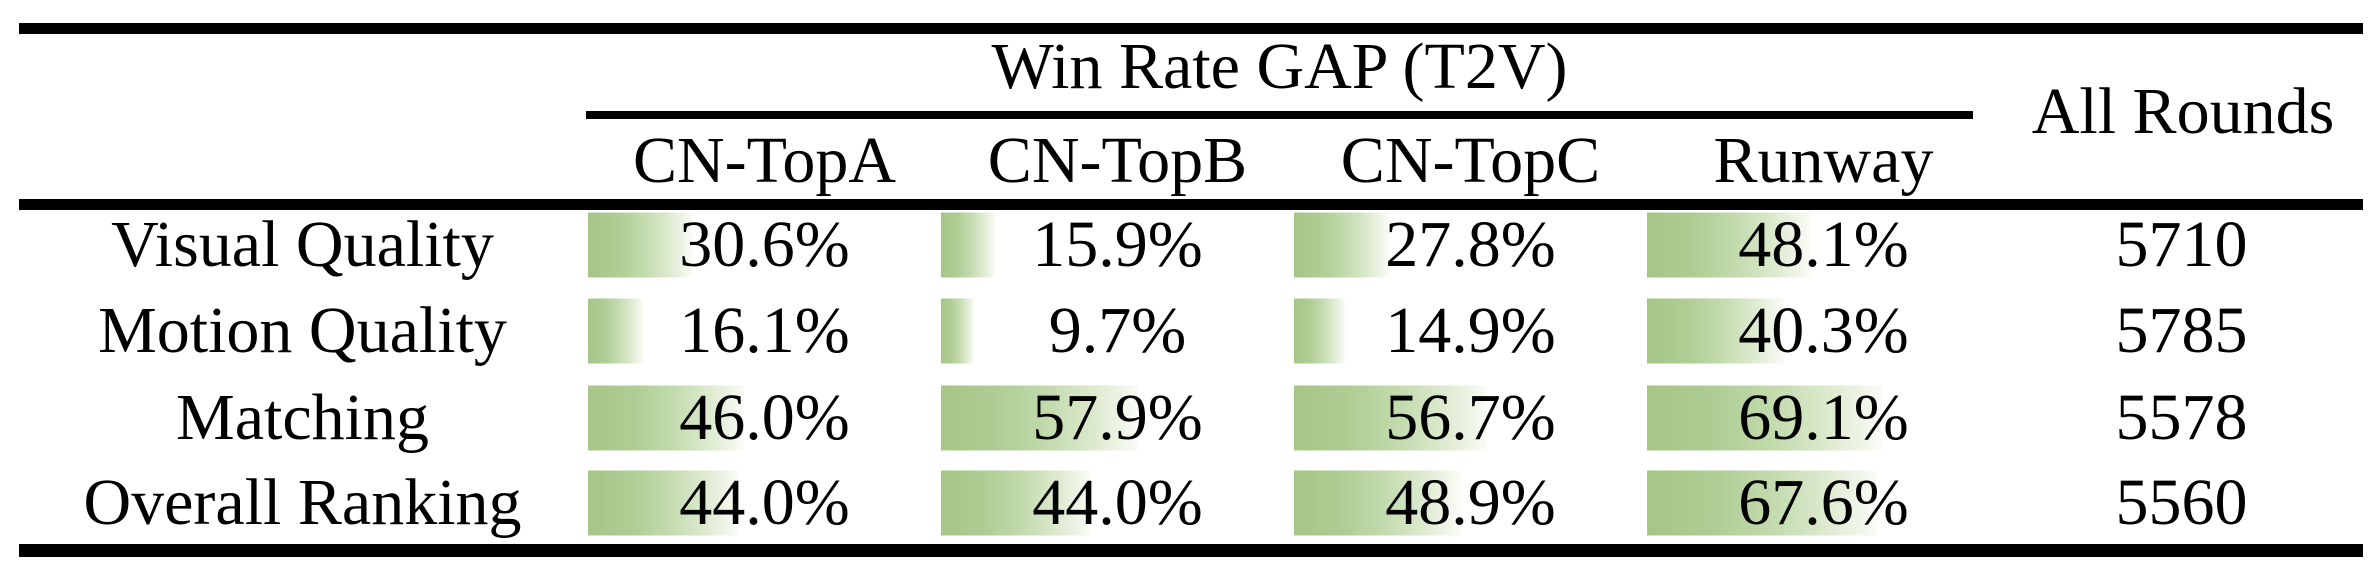 This screenshot has width=2376, height=568. I want to click on table-rule-under-title, so click(1279, 115).